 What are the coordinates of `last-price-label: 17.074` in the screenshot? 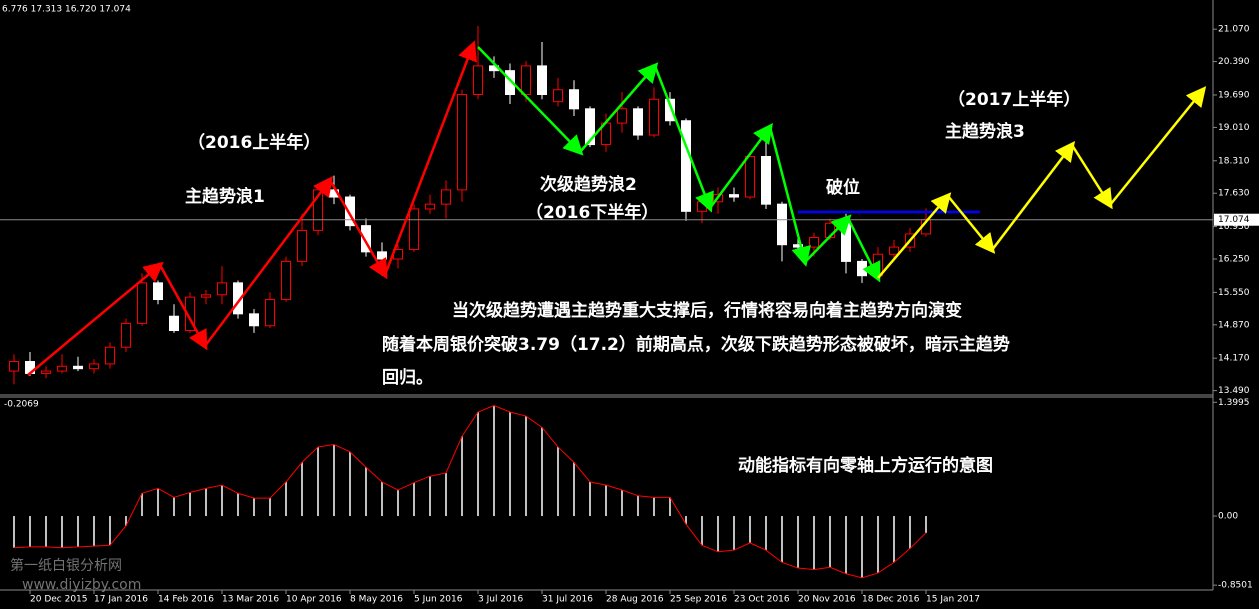 It's located at (1234, 220).